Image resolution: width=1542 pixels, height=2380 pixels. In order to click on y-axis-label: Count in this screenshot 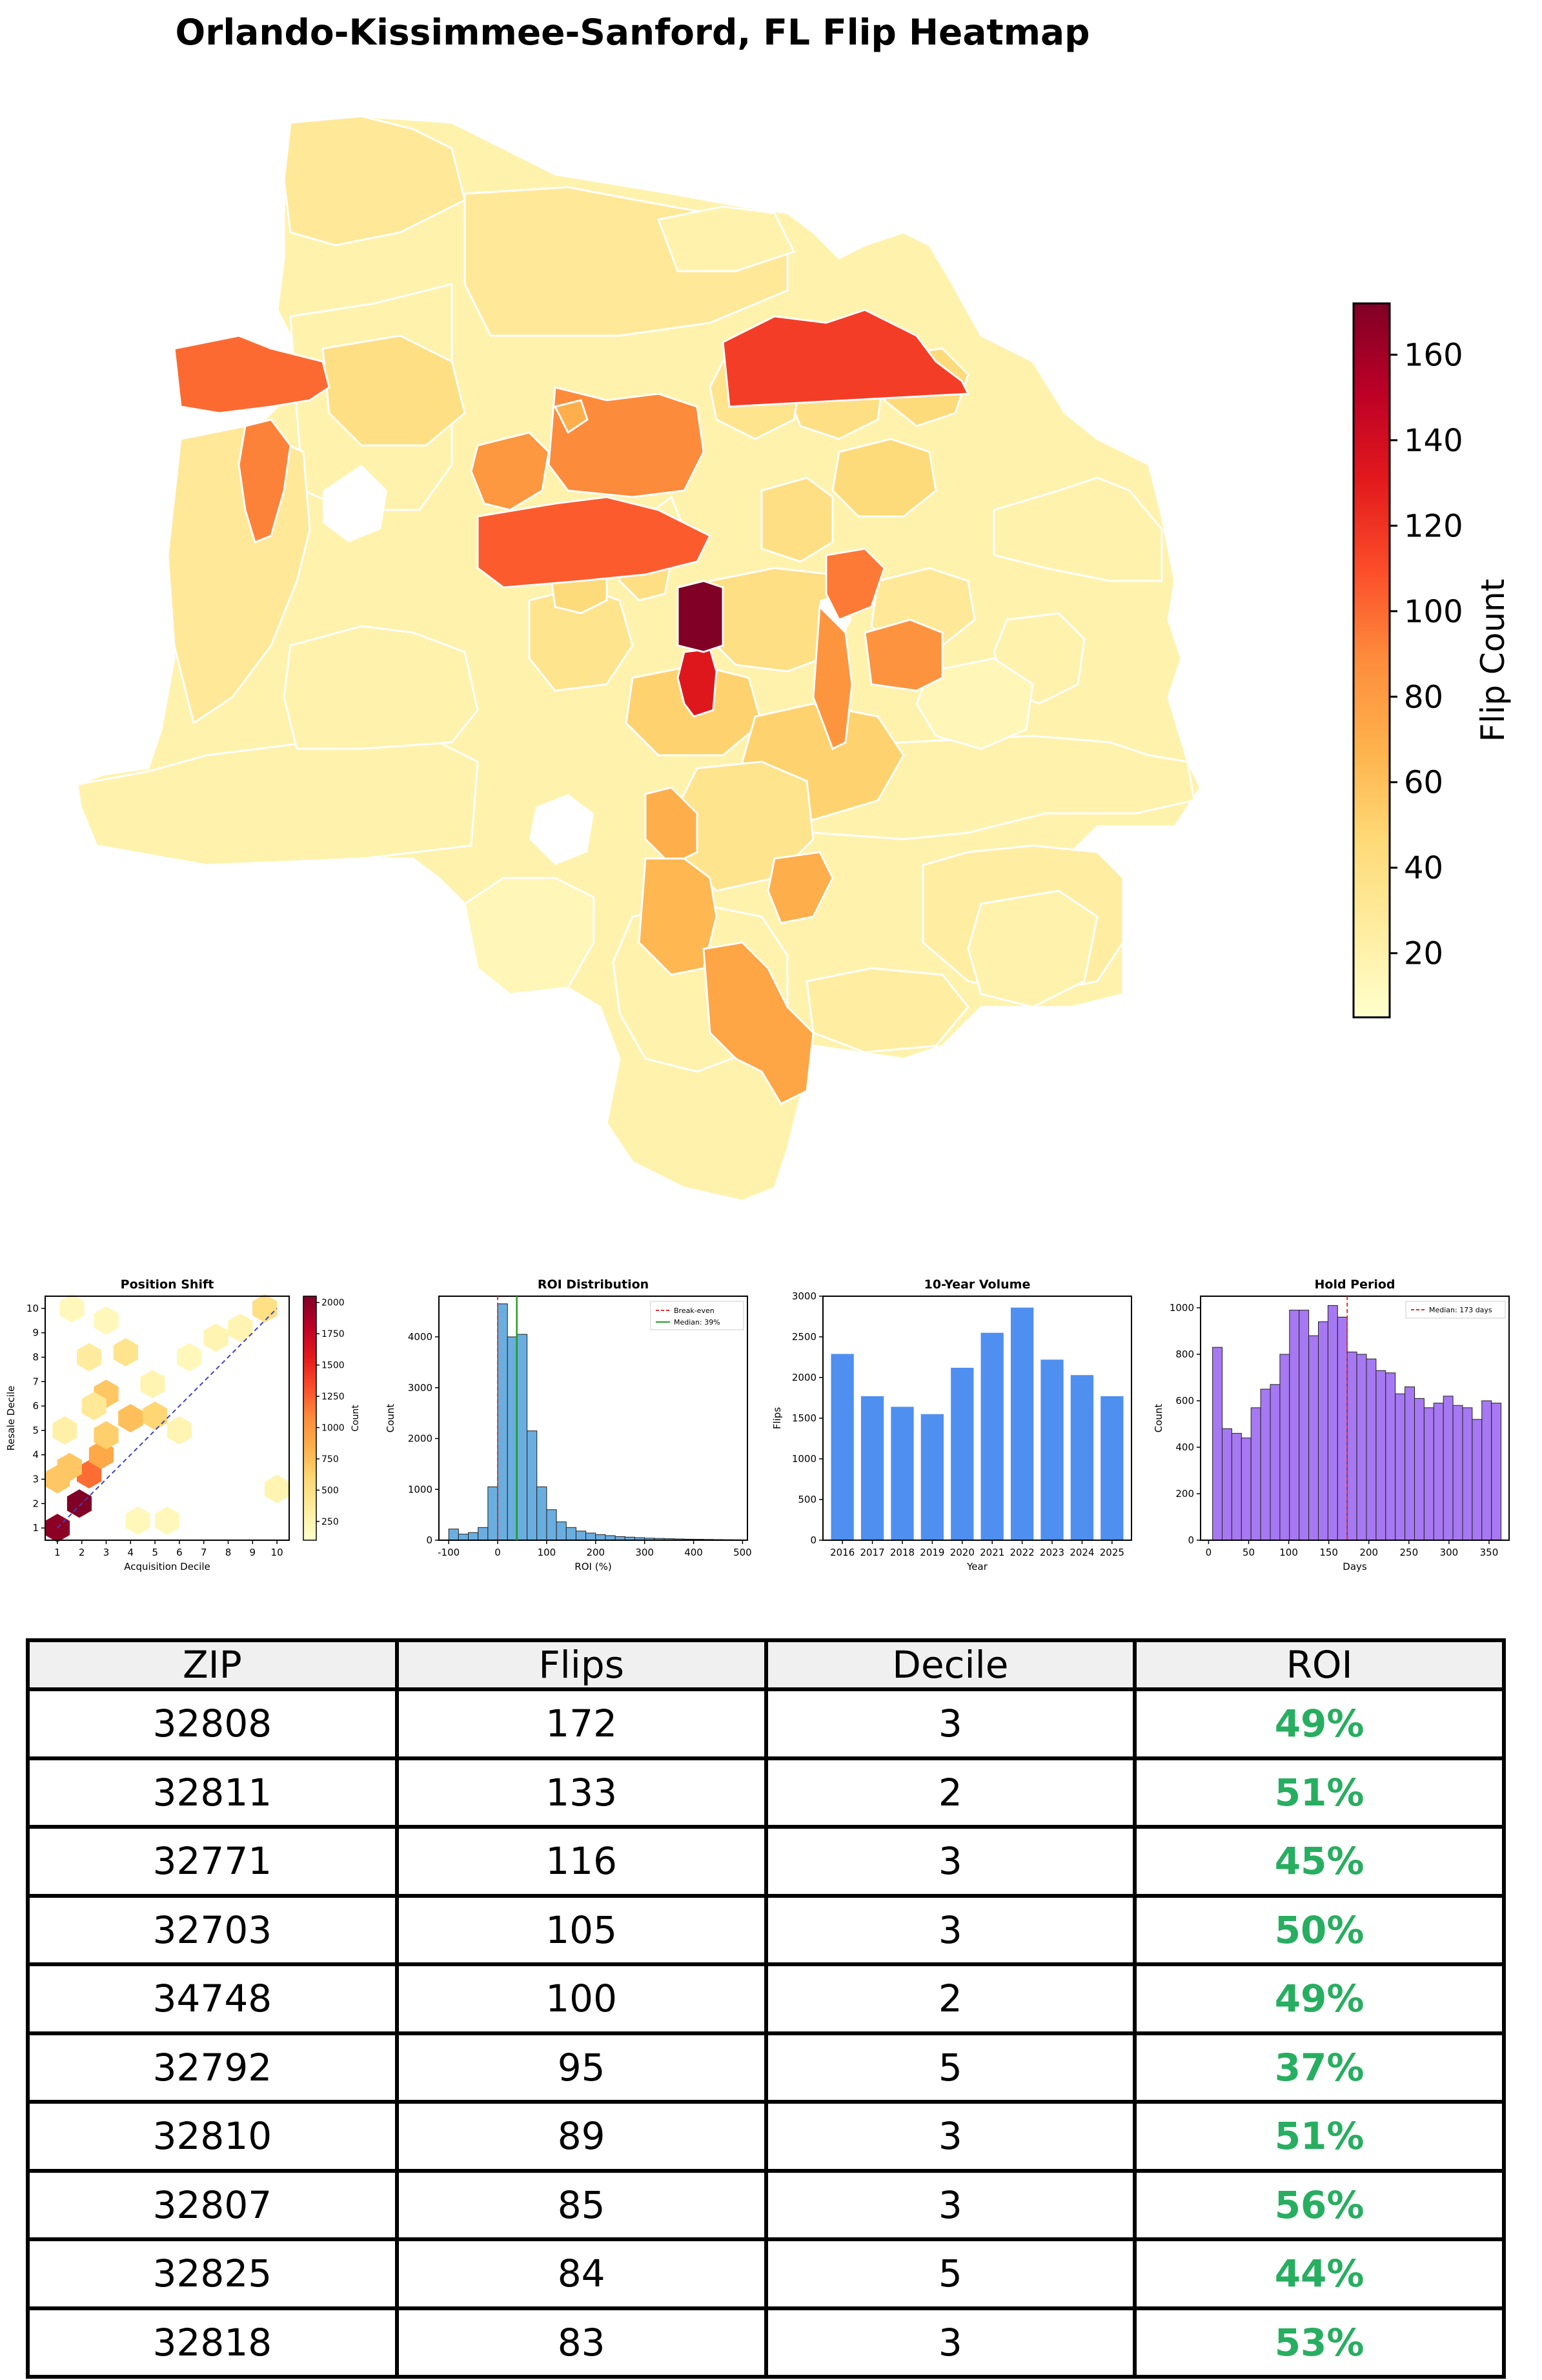, I will do `click(1158, 1418)`.